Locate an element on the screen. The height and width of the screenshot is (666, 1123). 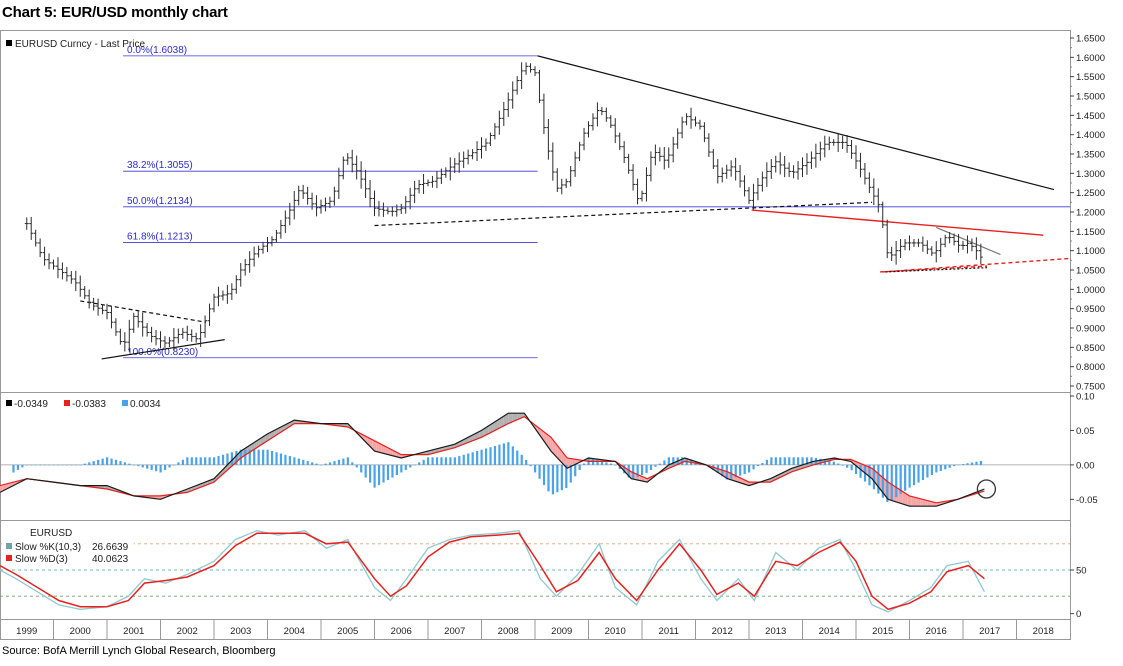
x-axis-label: 1999 is located at coordinates (26, 631).